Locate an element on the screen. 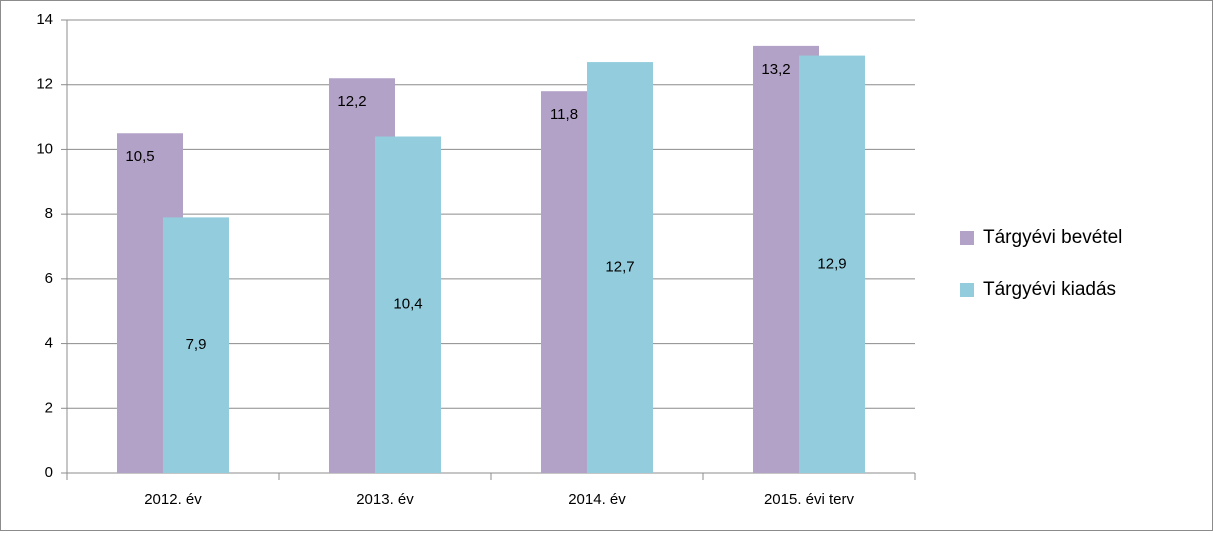  y-tick-label: 10 is located at coordinates (44, 148).